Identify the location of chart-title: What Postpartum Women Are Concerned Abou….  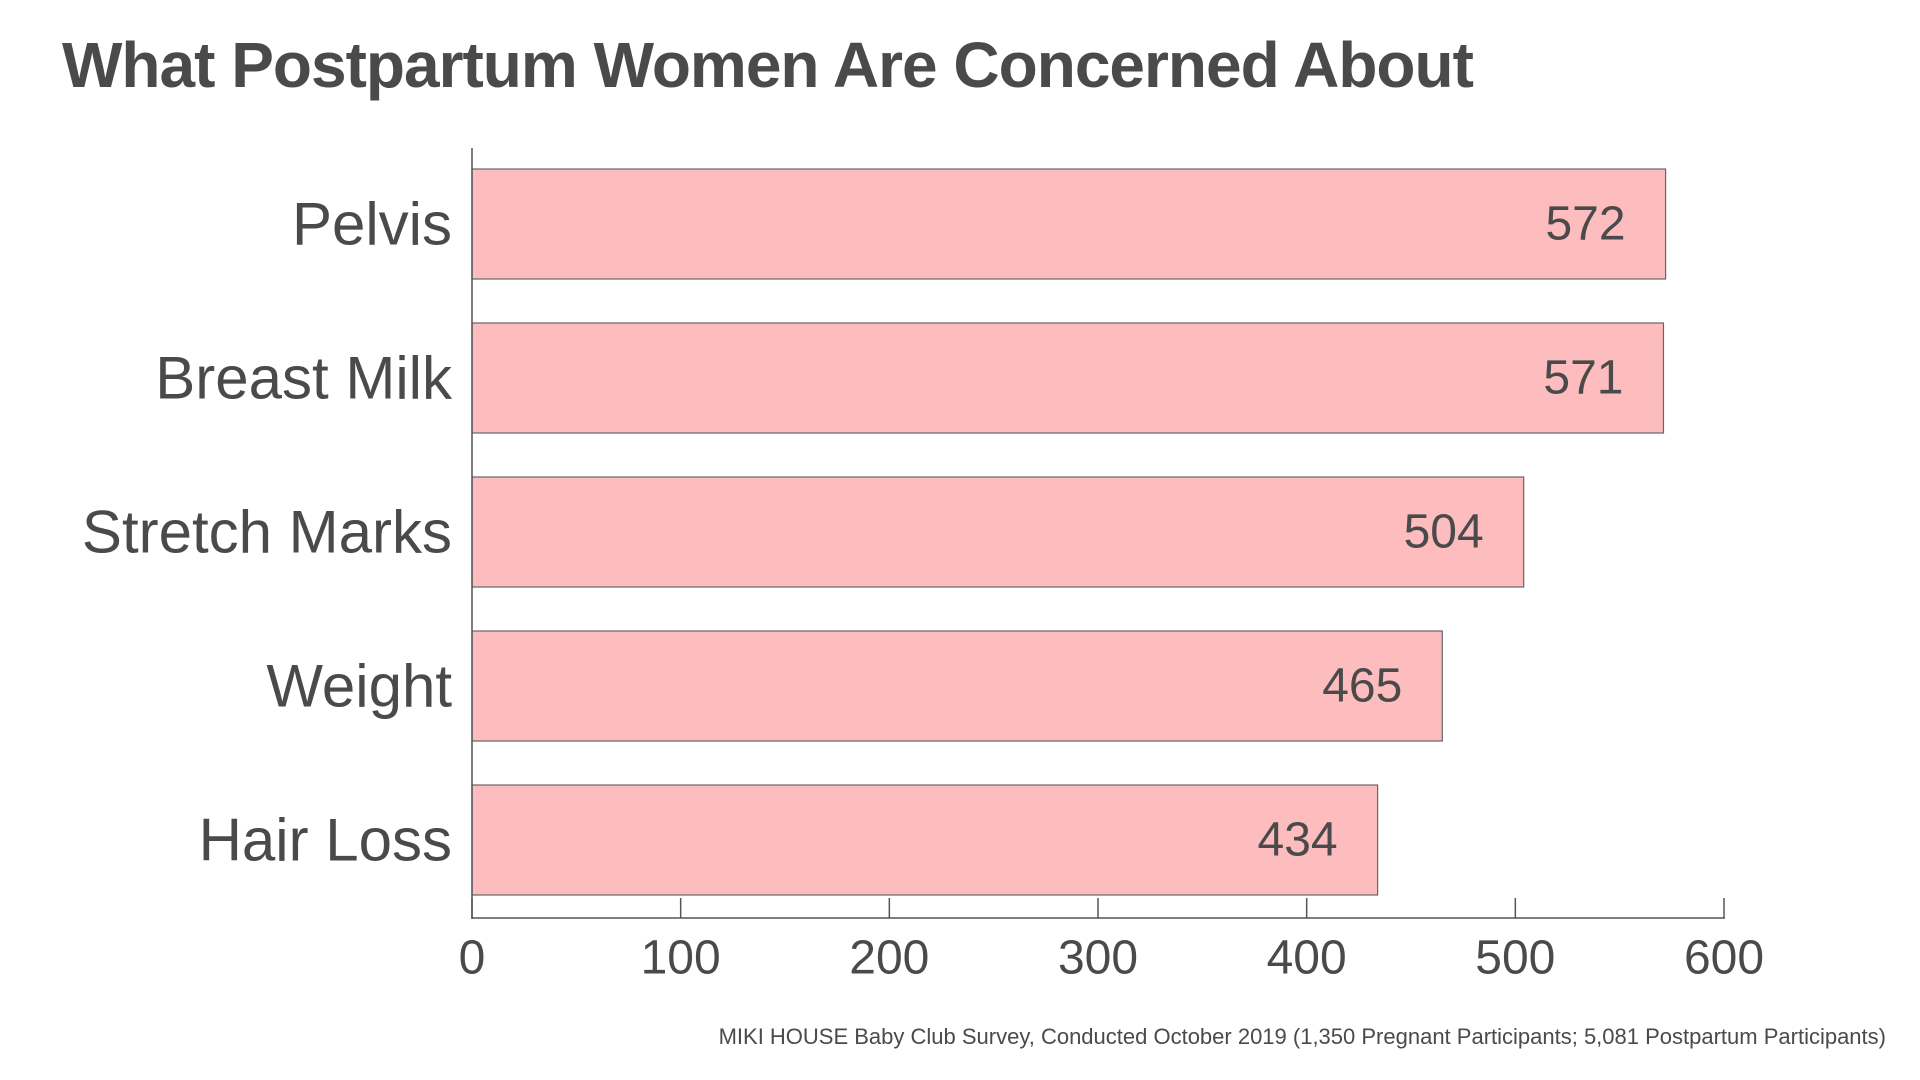
(768, 65).